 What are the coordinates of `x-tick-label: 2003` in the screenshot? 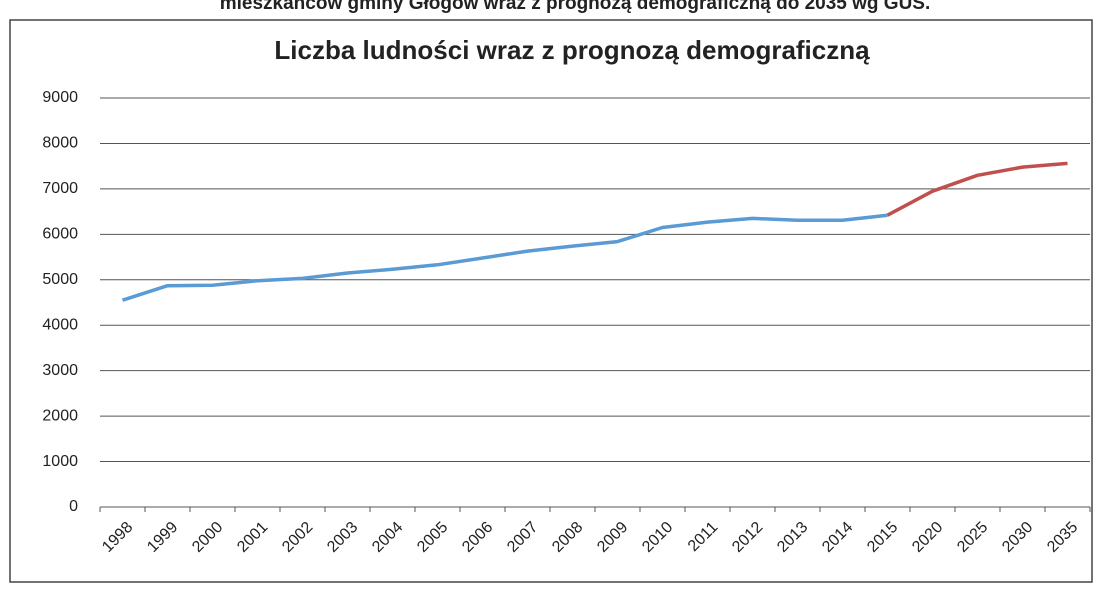 It's located at (342, 537).